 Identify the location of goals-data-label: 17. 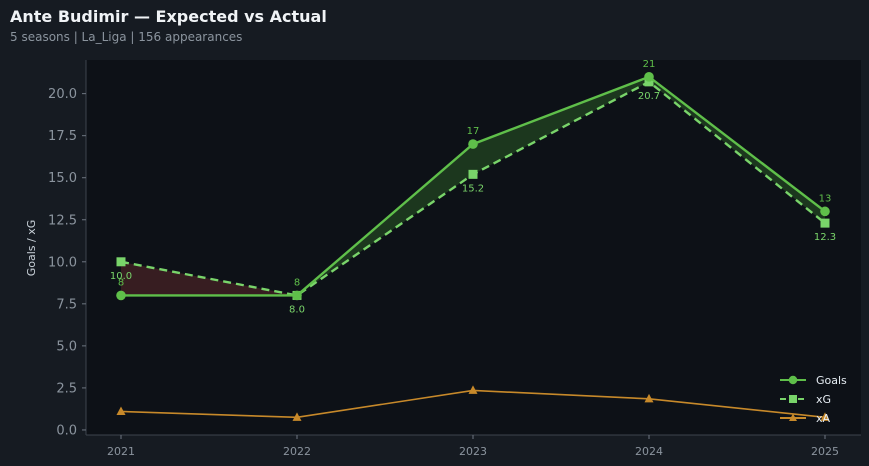
(473, 131).